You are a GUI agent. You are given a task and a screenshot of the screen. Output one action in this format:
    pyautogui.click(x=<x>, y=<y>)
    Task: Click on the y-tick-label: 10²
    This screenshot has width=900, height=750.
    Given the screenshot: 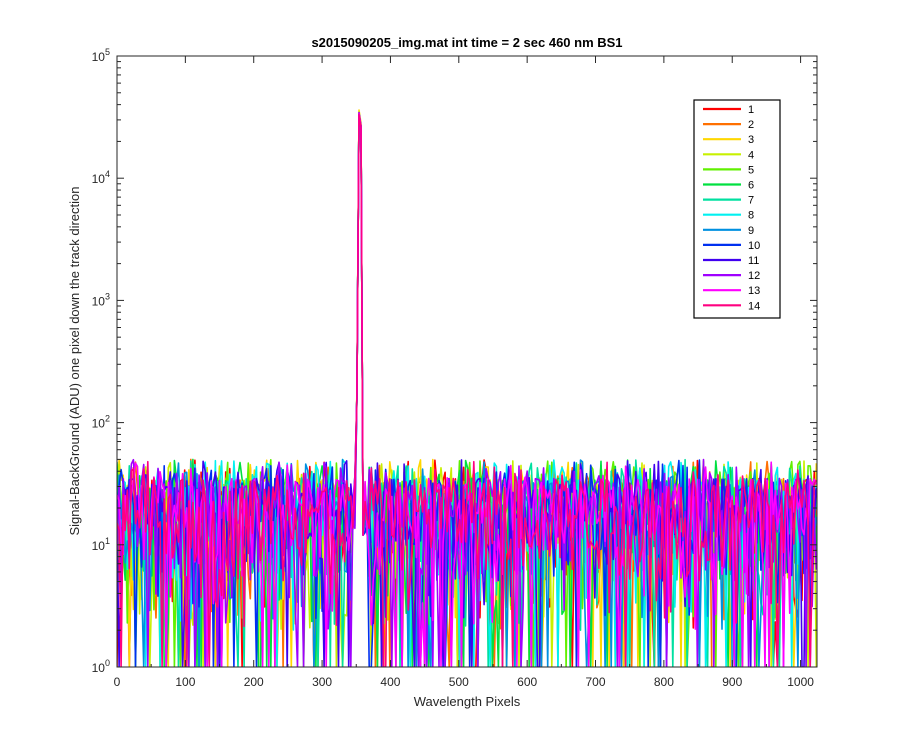 What is the action you would take?
    pyautogui.click(x=101, y=422)
    